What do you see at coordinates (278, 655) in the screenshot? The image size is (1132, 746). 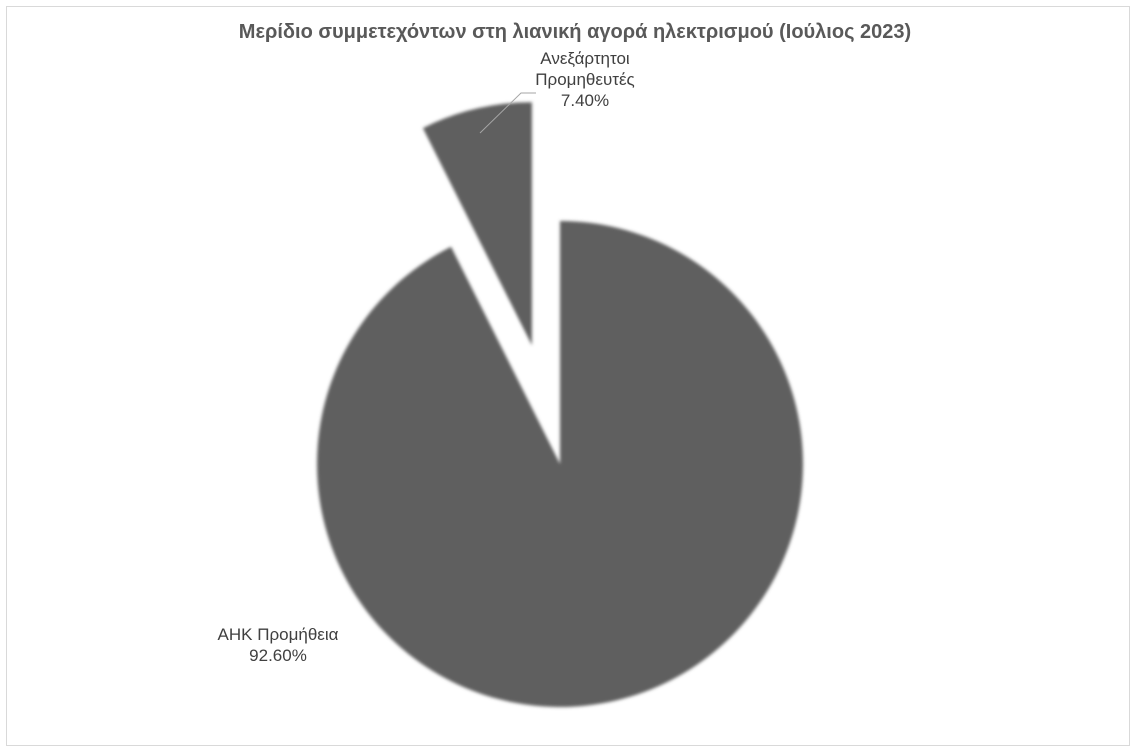 I see `slice-value-label-2: 92.60%` at bounding box center [278, 655].